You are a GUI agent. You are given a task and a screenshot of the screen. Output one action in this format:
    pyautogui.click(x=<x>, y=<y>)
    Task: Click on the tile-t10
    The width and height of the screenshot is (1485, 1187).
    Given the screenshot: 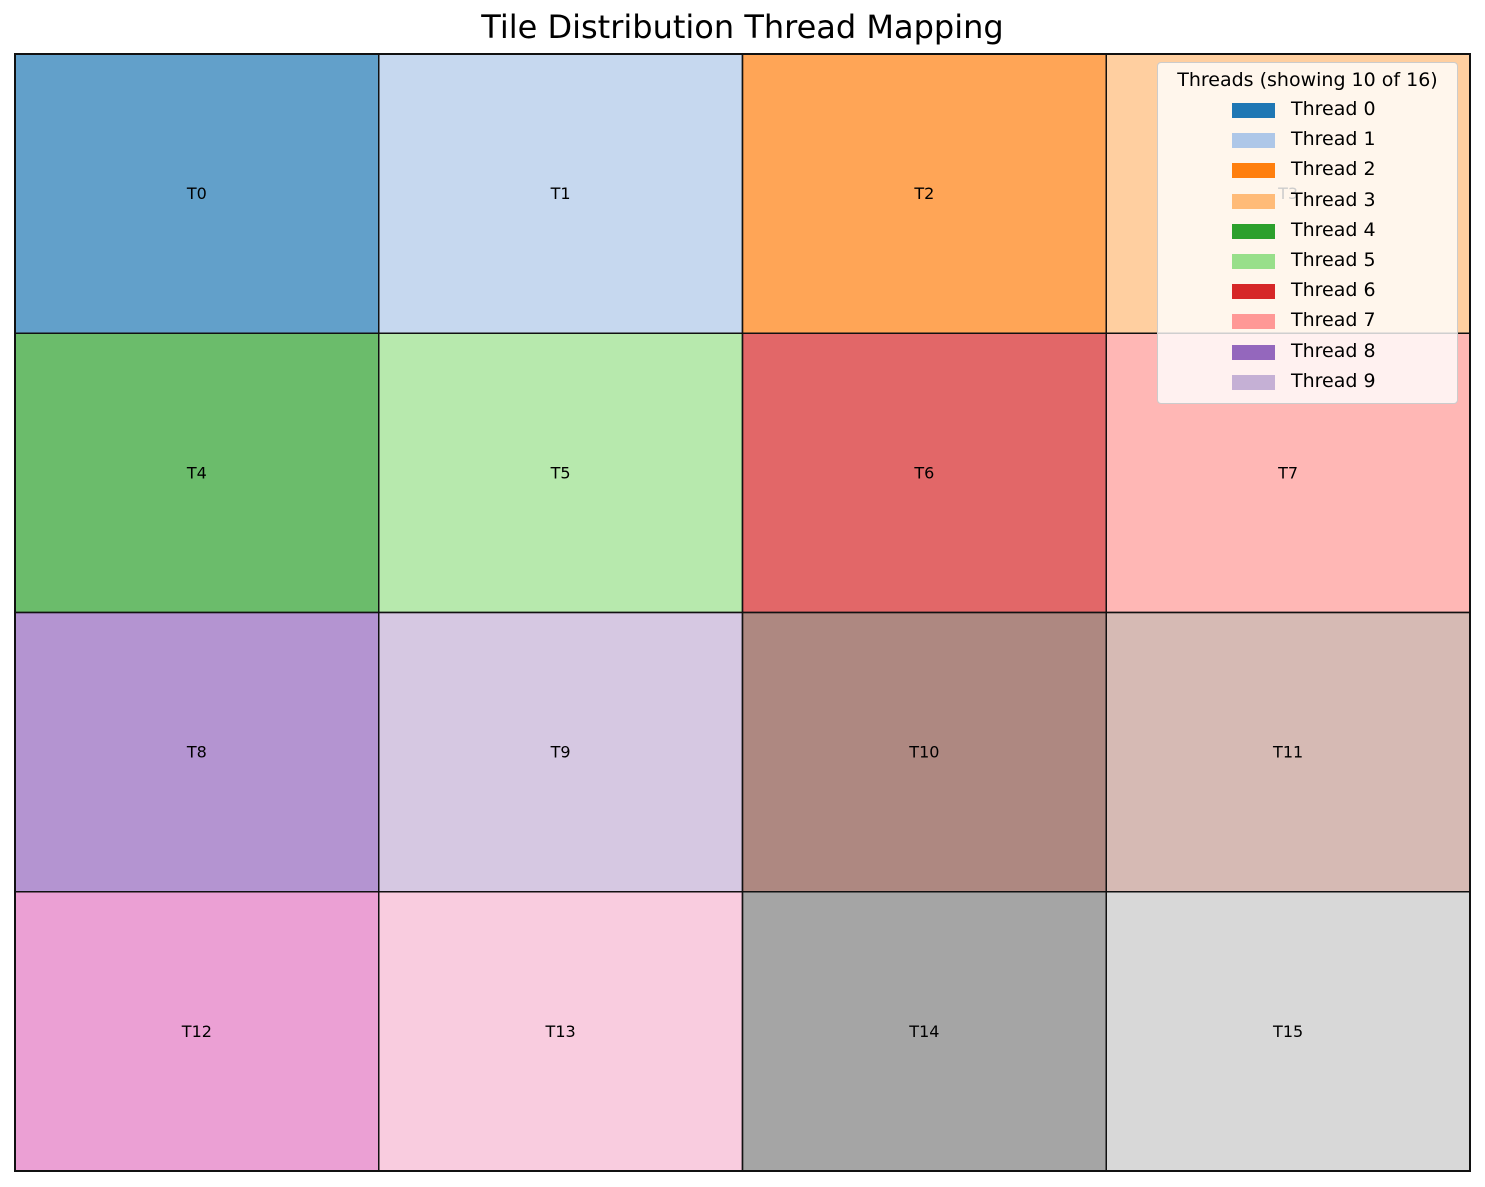 What is the action you would take?
    pyautogui.click(x=924, y=752)
    